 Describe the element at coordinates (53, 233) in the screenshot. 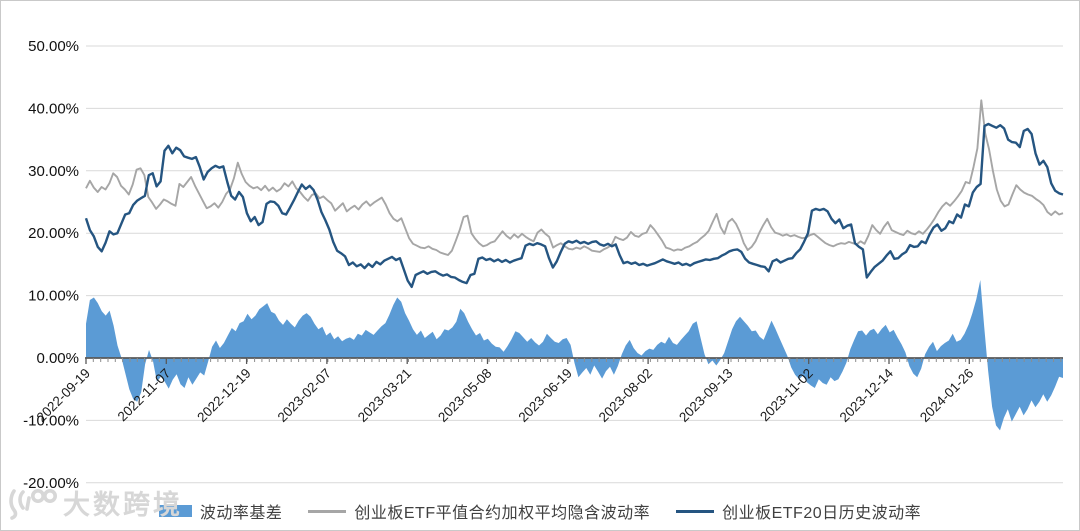

I see `svg-text: 20.00%` at that location.